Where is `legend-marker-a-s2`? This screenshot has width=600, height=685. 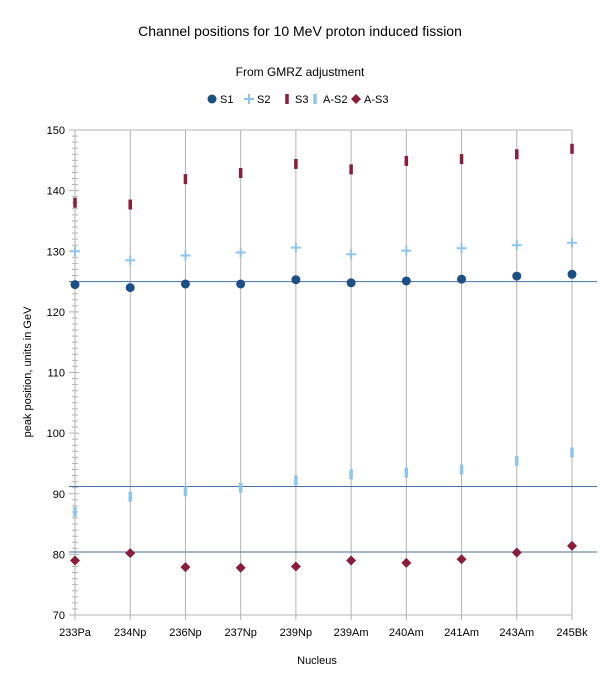
legend-marker-a-s2 is located at coordinates (315, 99).